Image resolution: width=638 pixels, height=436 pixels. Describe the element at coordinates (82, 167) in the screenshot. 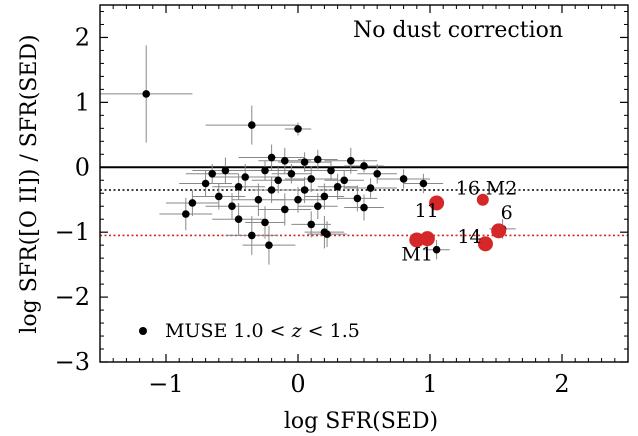

I see `y-tick-label: 0` at that location.